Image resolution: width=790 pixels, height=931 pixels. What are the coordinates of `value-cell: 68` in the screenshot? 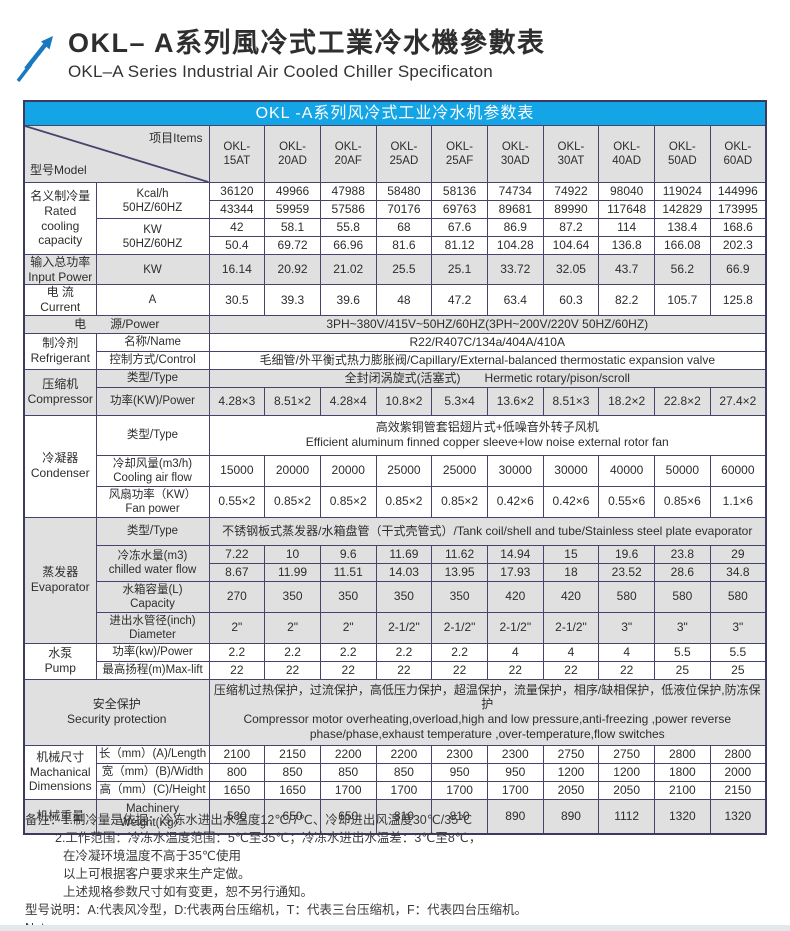 It's located at (404, 228).